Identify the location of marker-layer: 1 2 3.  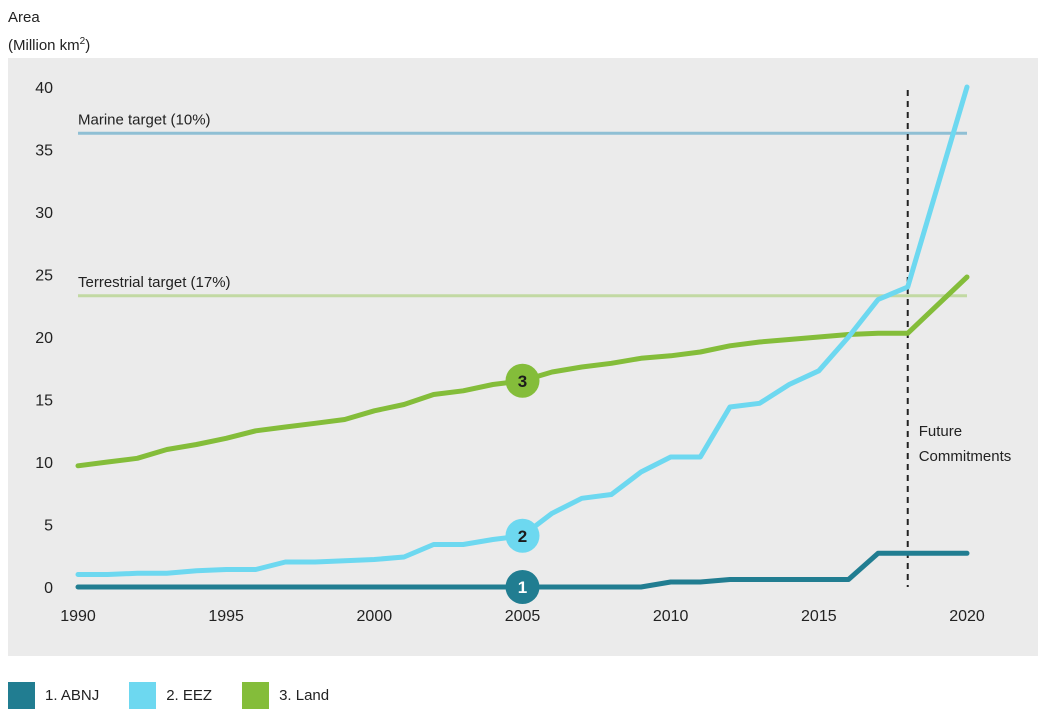
(522, 483).